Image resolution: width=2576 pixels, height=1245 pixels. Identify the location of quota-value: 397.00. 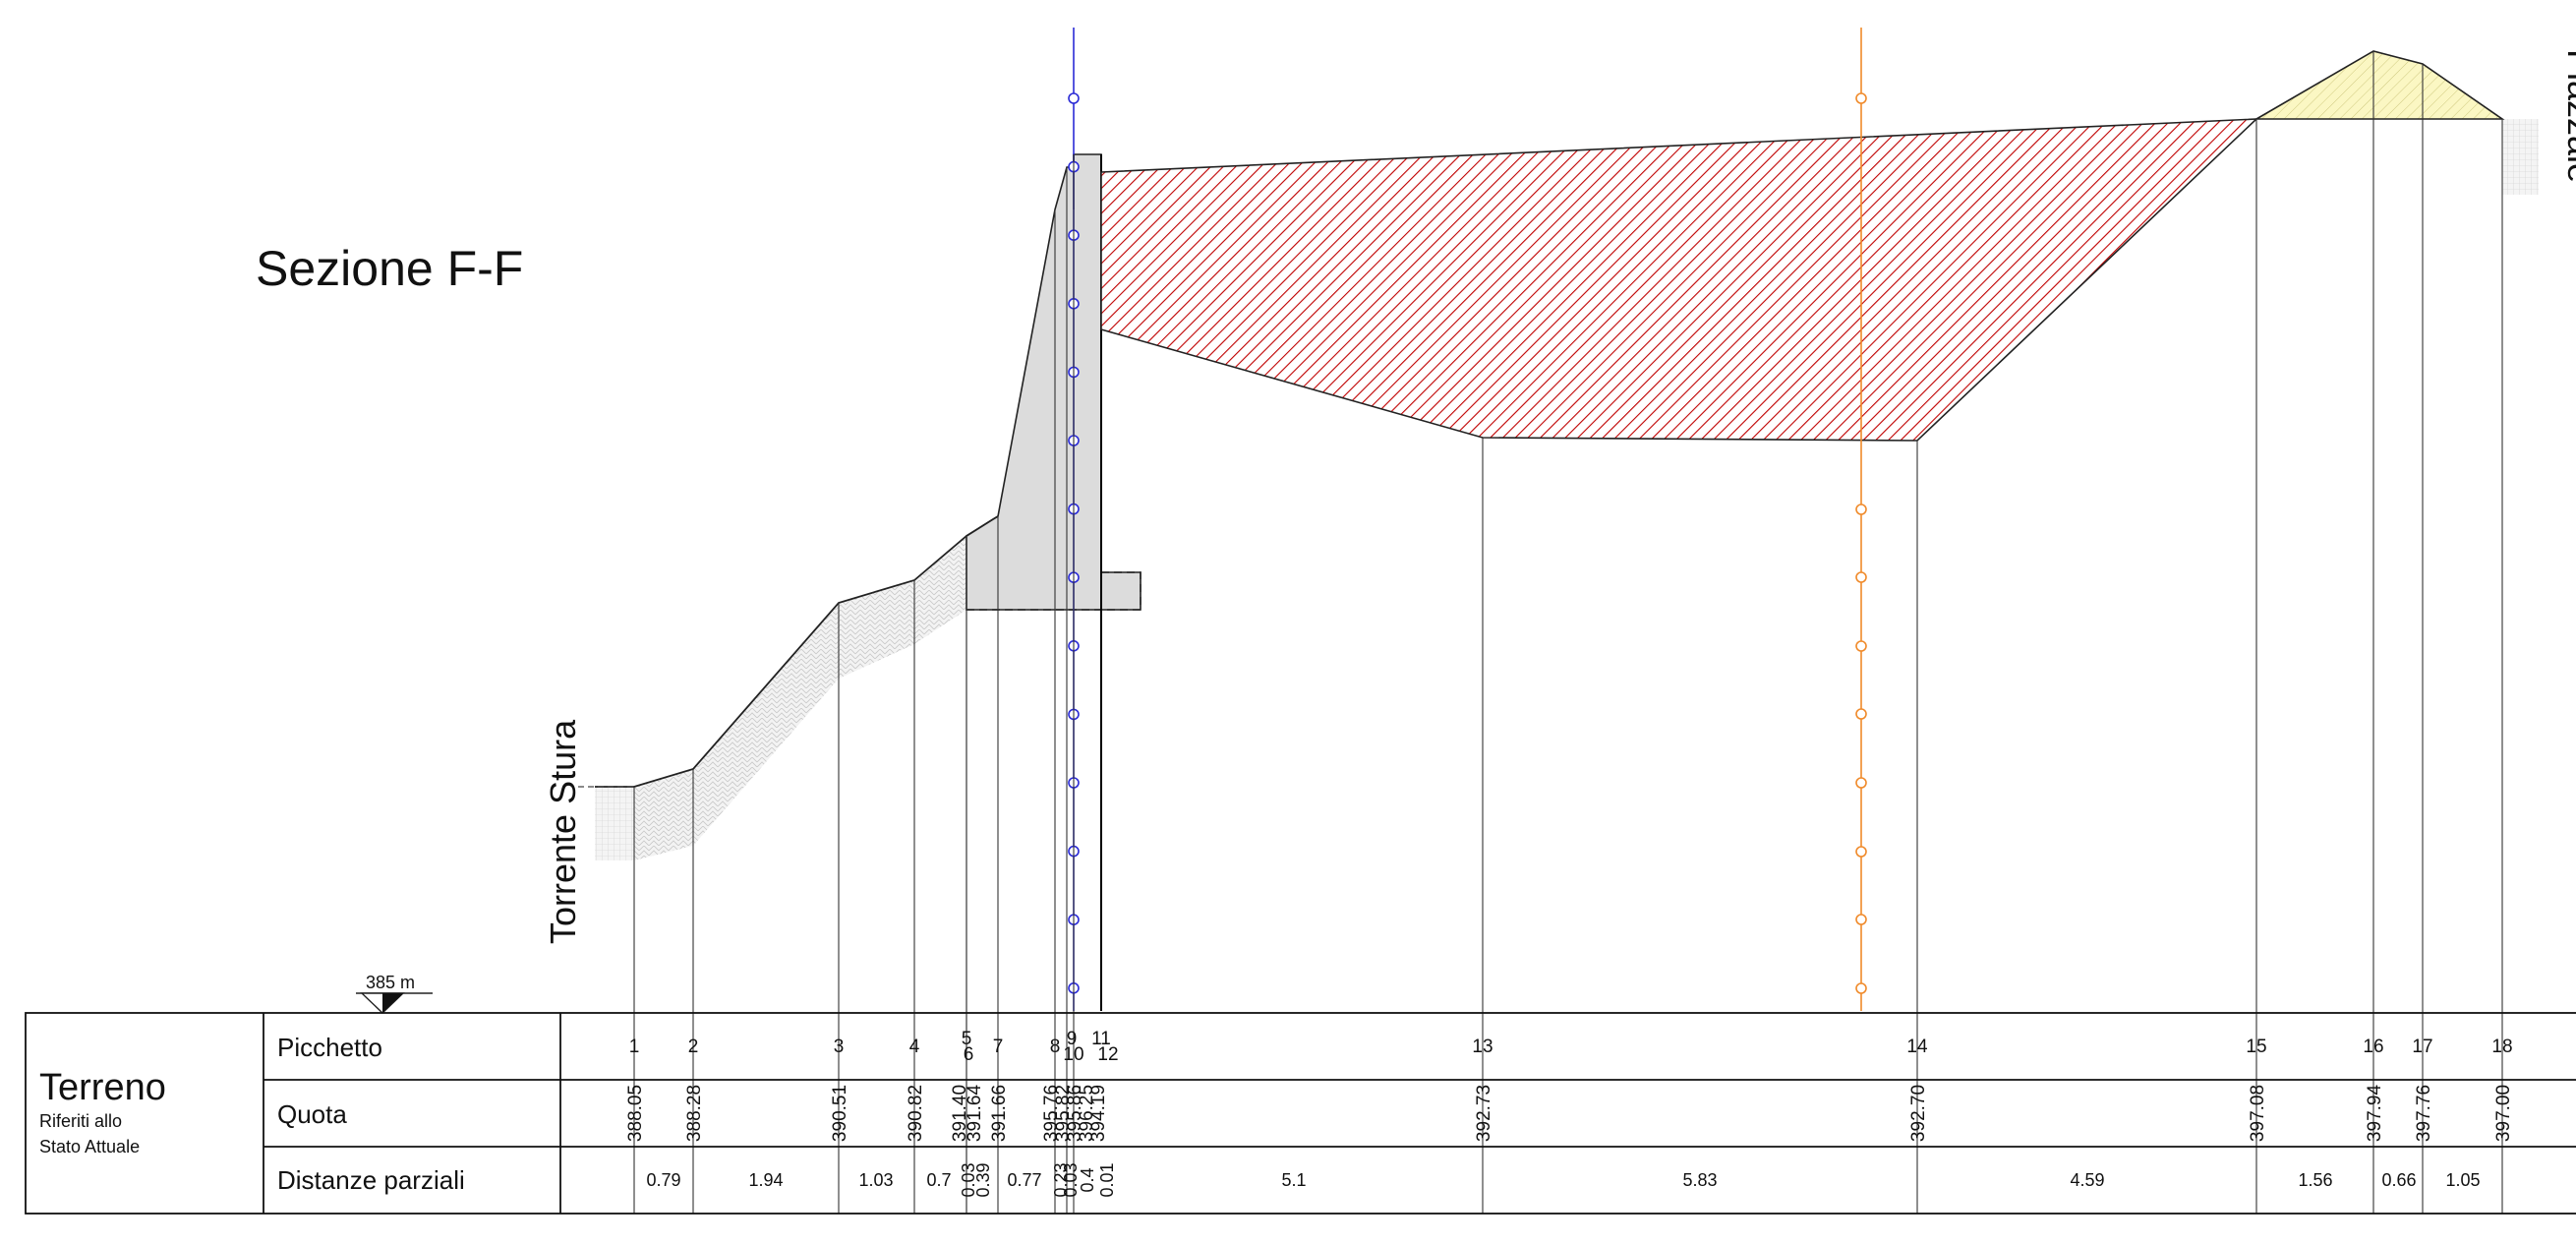
(2503, 1114).